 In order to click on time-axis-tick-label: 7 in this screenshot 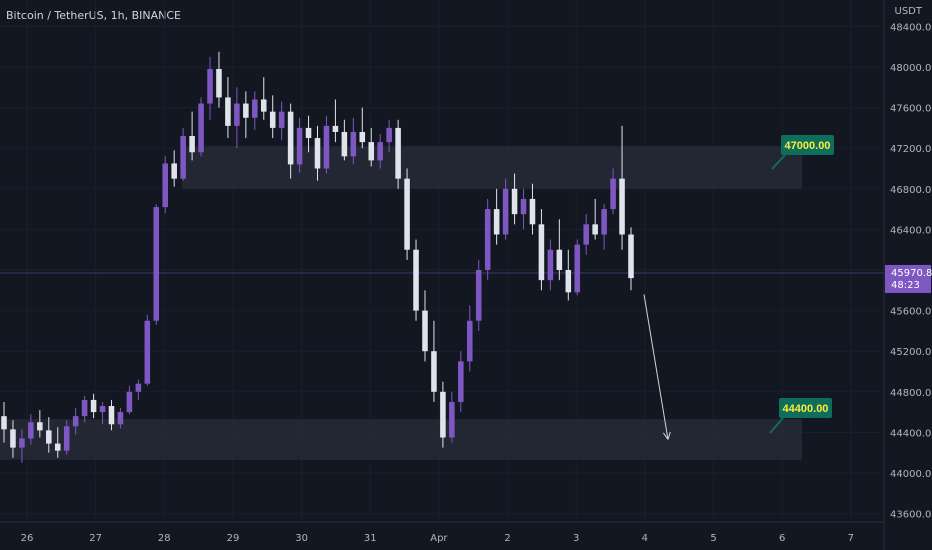, I will do `click(851, 538)`.